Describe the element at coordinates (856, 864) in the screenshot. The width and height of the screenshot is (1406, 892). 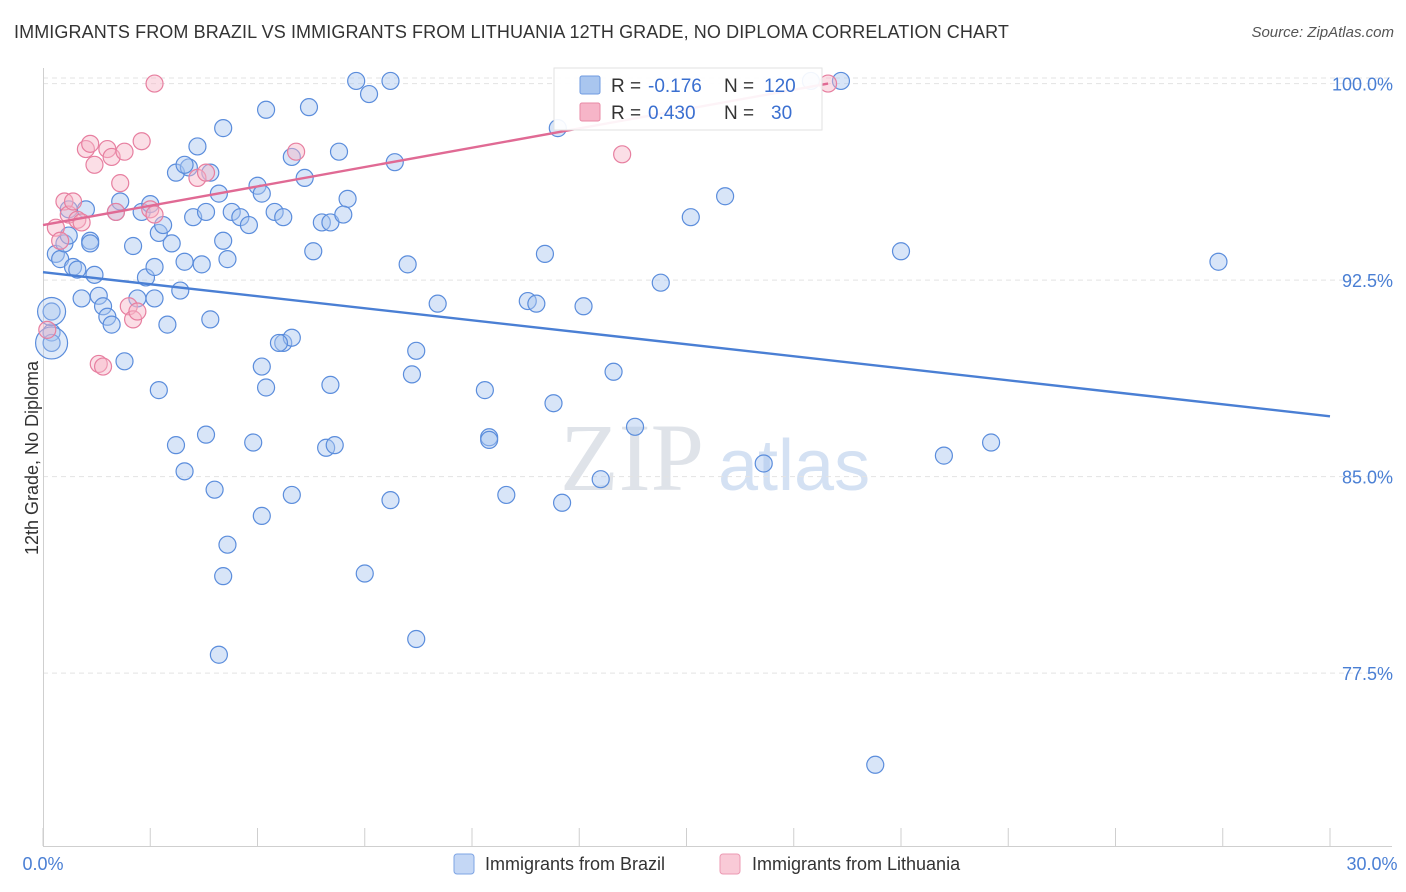
I see `bottom-legend-label-lithuania: Immigrants from Lithuania` at that location.